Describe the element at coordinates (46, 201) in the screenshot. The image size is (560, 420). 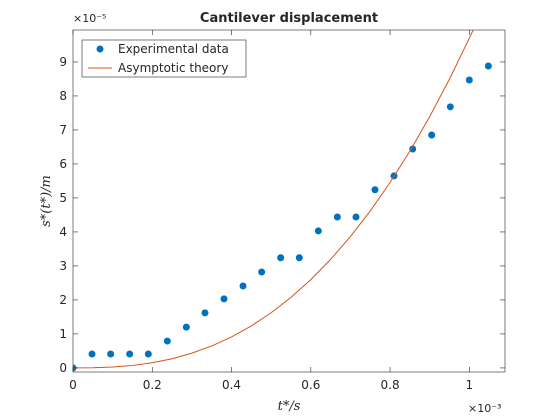
I see `y-axis-label: s*(t*)/m` at that location.